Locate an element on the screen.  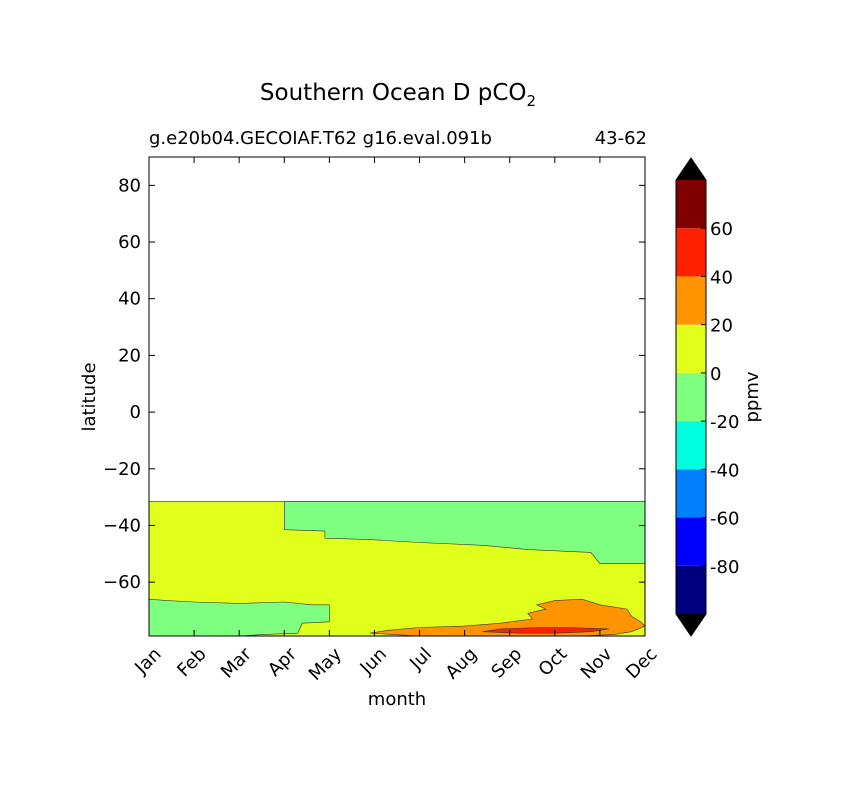
y-tick-label: 80 is located at coordinates (129, 185).